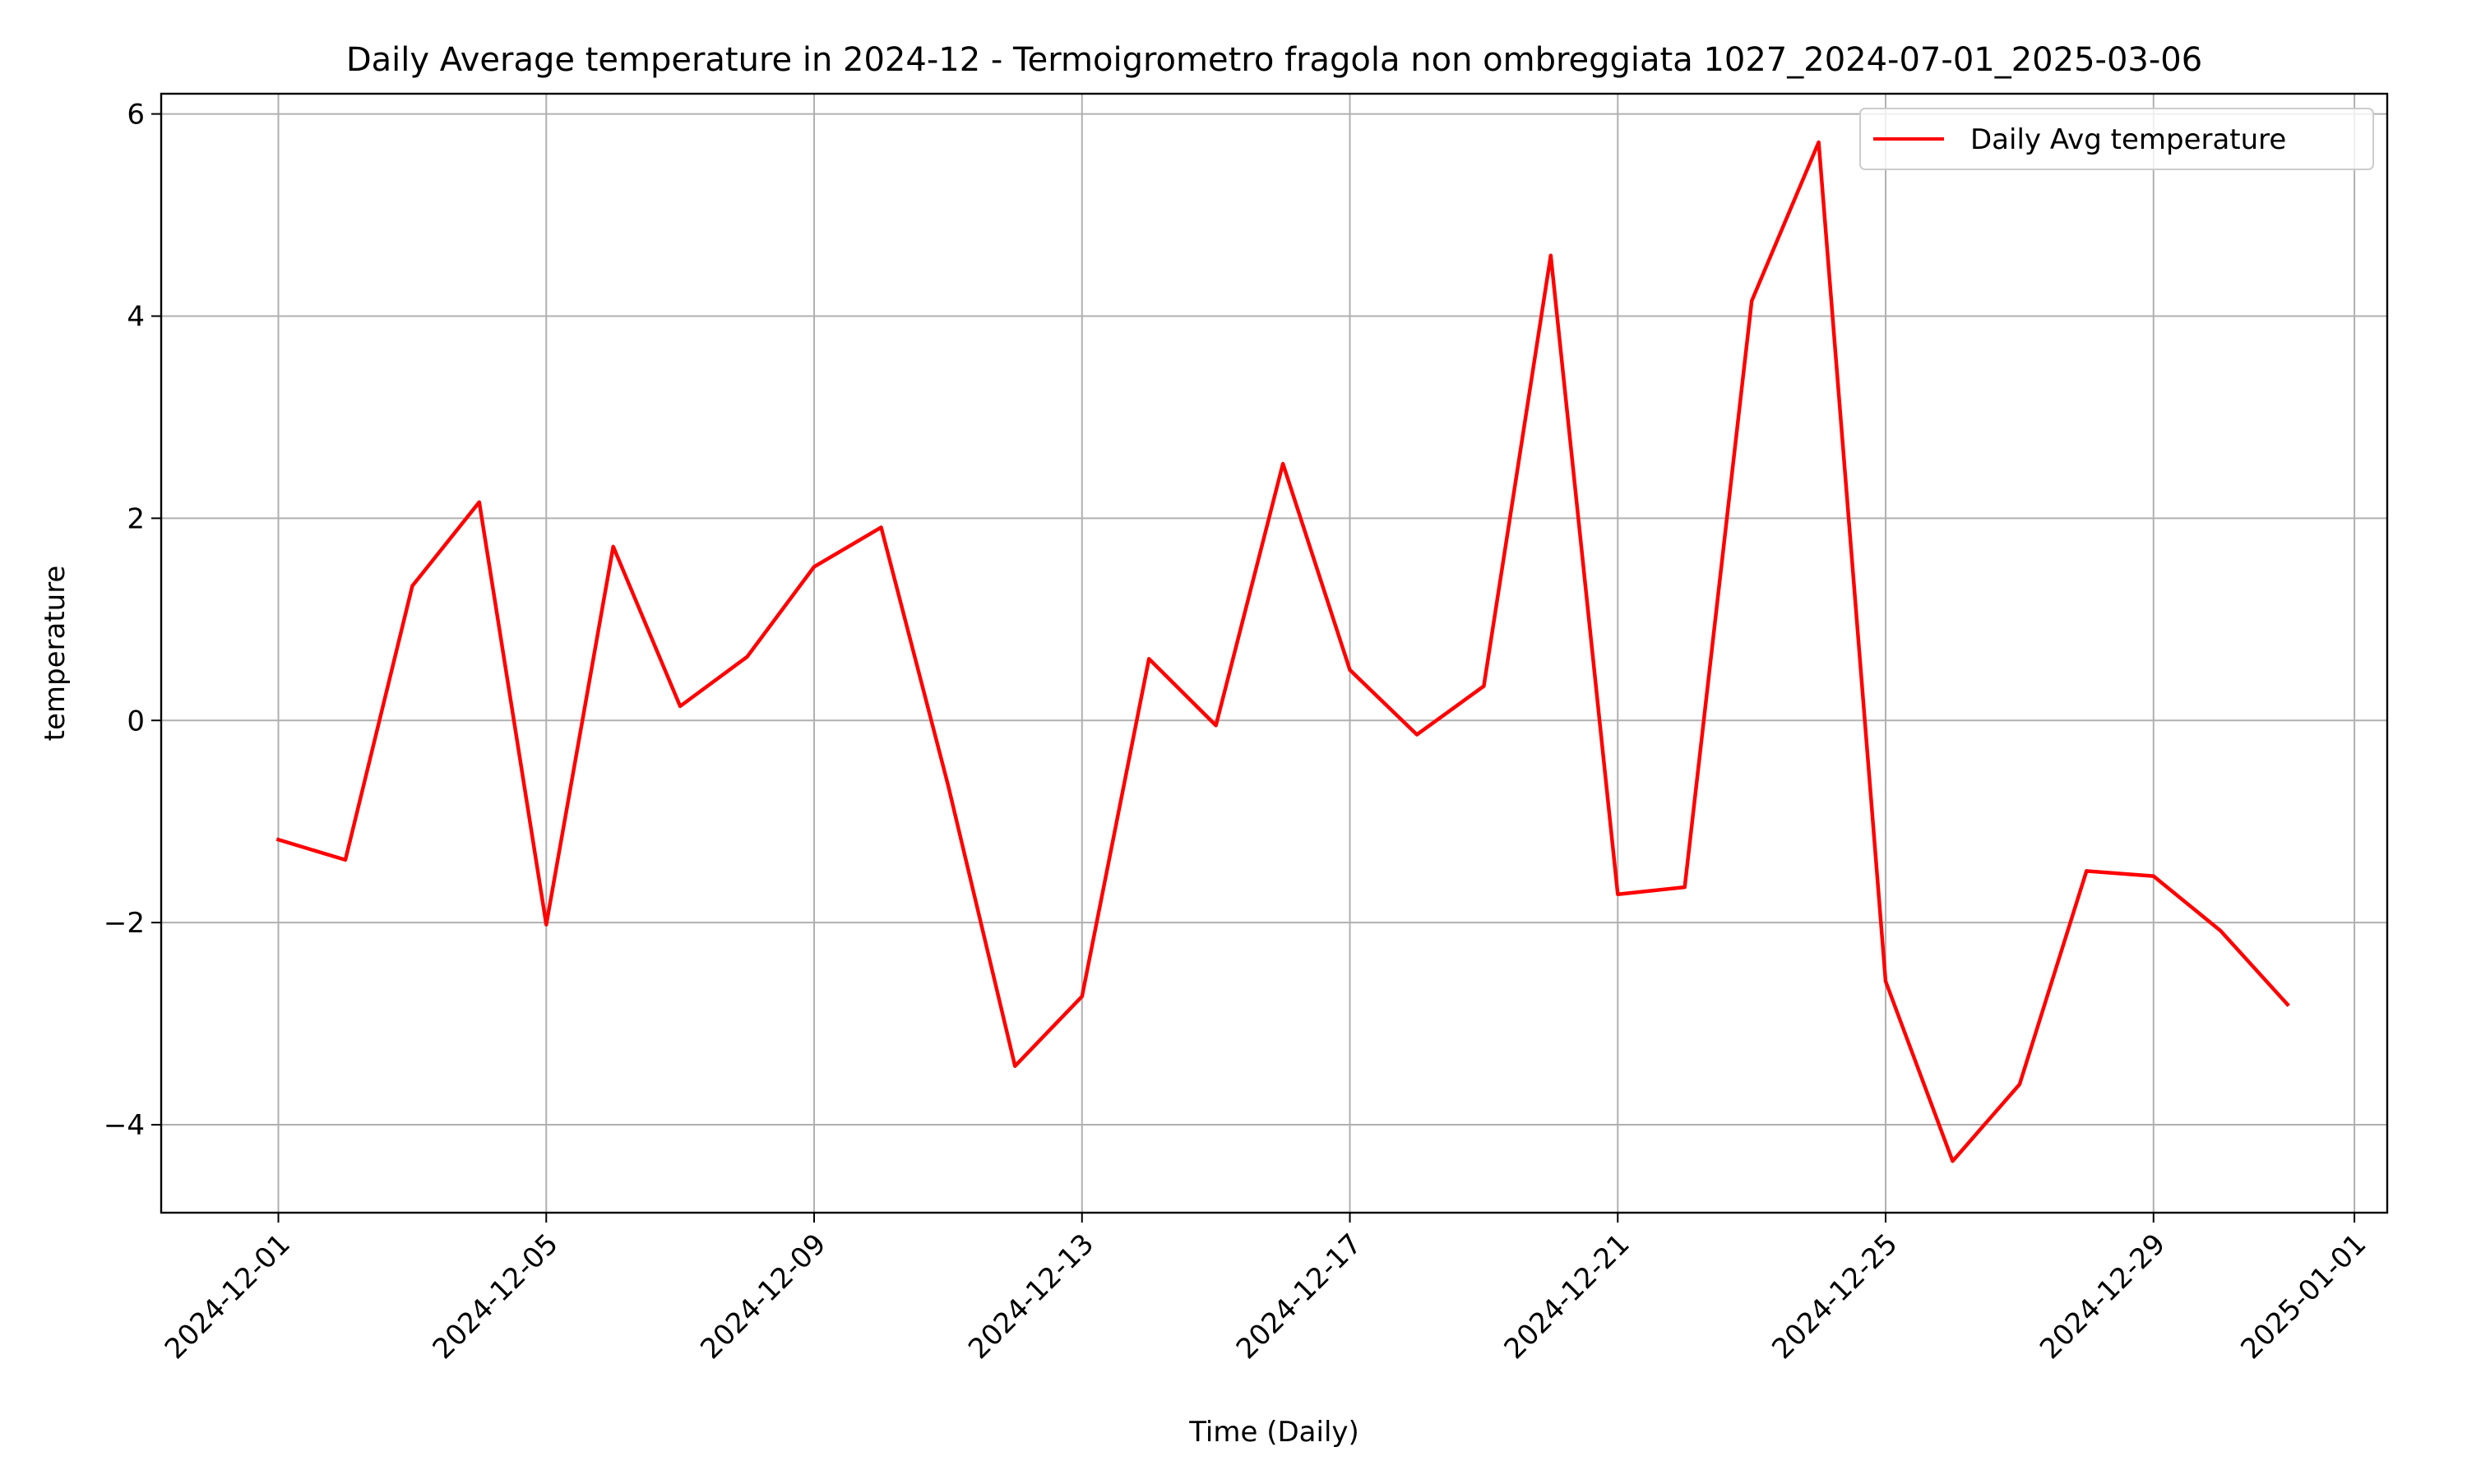  Describe the element at coordinates (1835, 1296) in the screenshot. I see `x-tick-label: 2024-12-25` at that location.